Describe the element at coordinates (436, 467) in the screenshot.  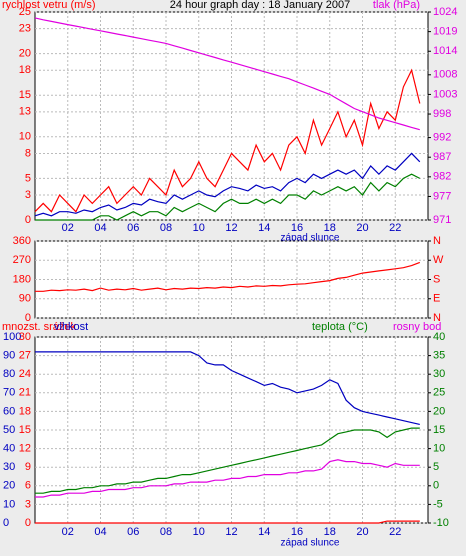
I see `y2-tick-label: 5` at that location.